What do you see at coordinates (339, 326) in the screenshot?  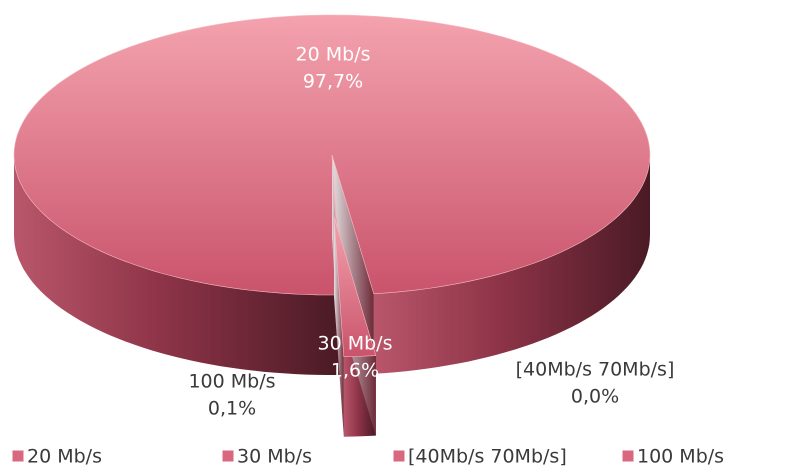 I see `slice-wall` at bounding box center [339, 326].